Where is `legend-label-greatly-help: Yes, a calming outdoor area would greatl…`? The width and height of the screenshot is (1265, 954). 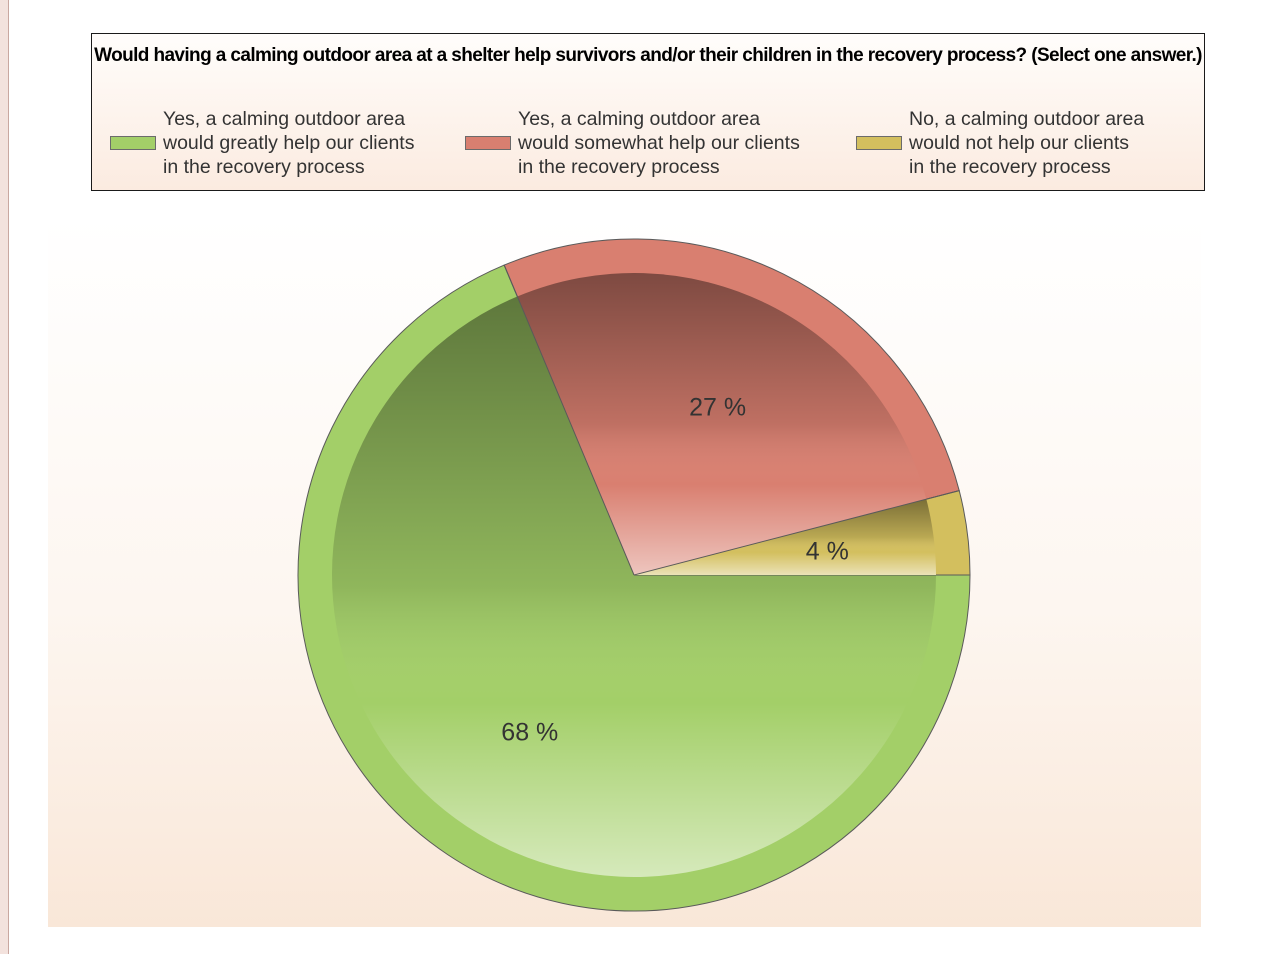 legend-label-greatly-help: Yes, a calming outdoor area would greatl… is located at coordinates (289, 143).